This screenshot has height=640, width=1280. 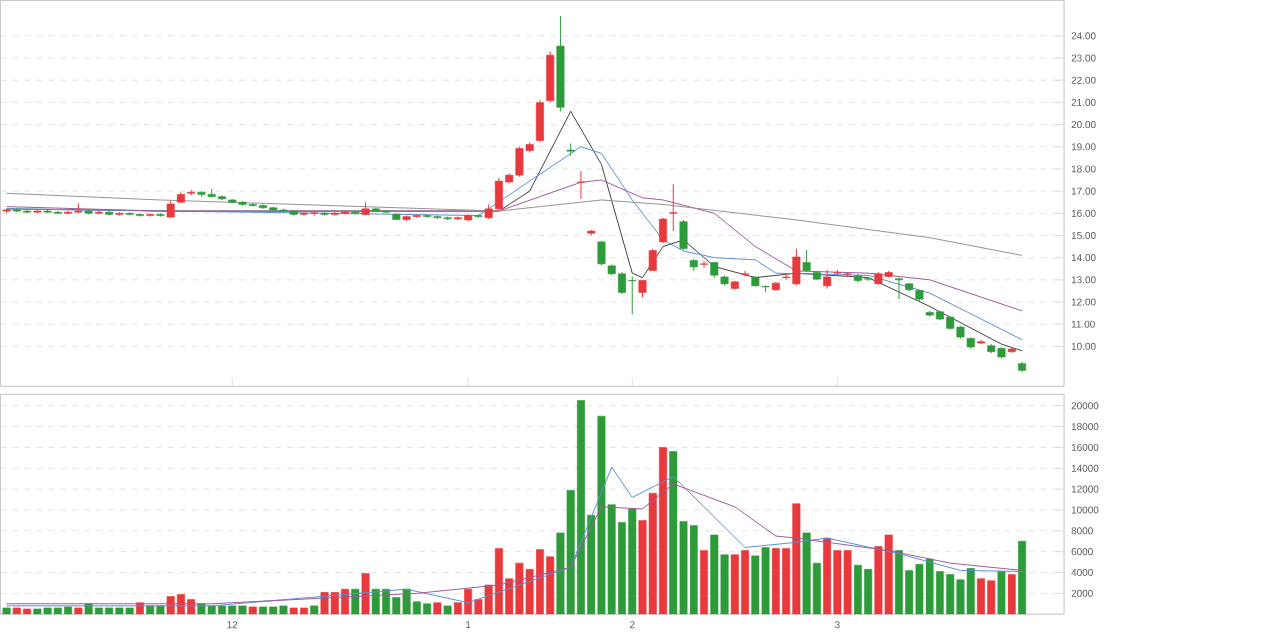 I want to click on line-series, so click(x=514, y=224).